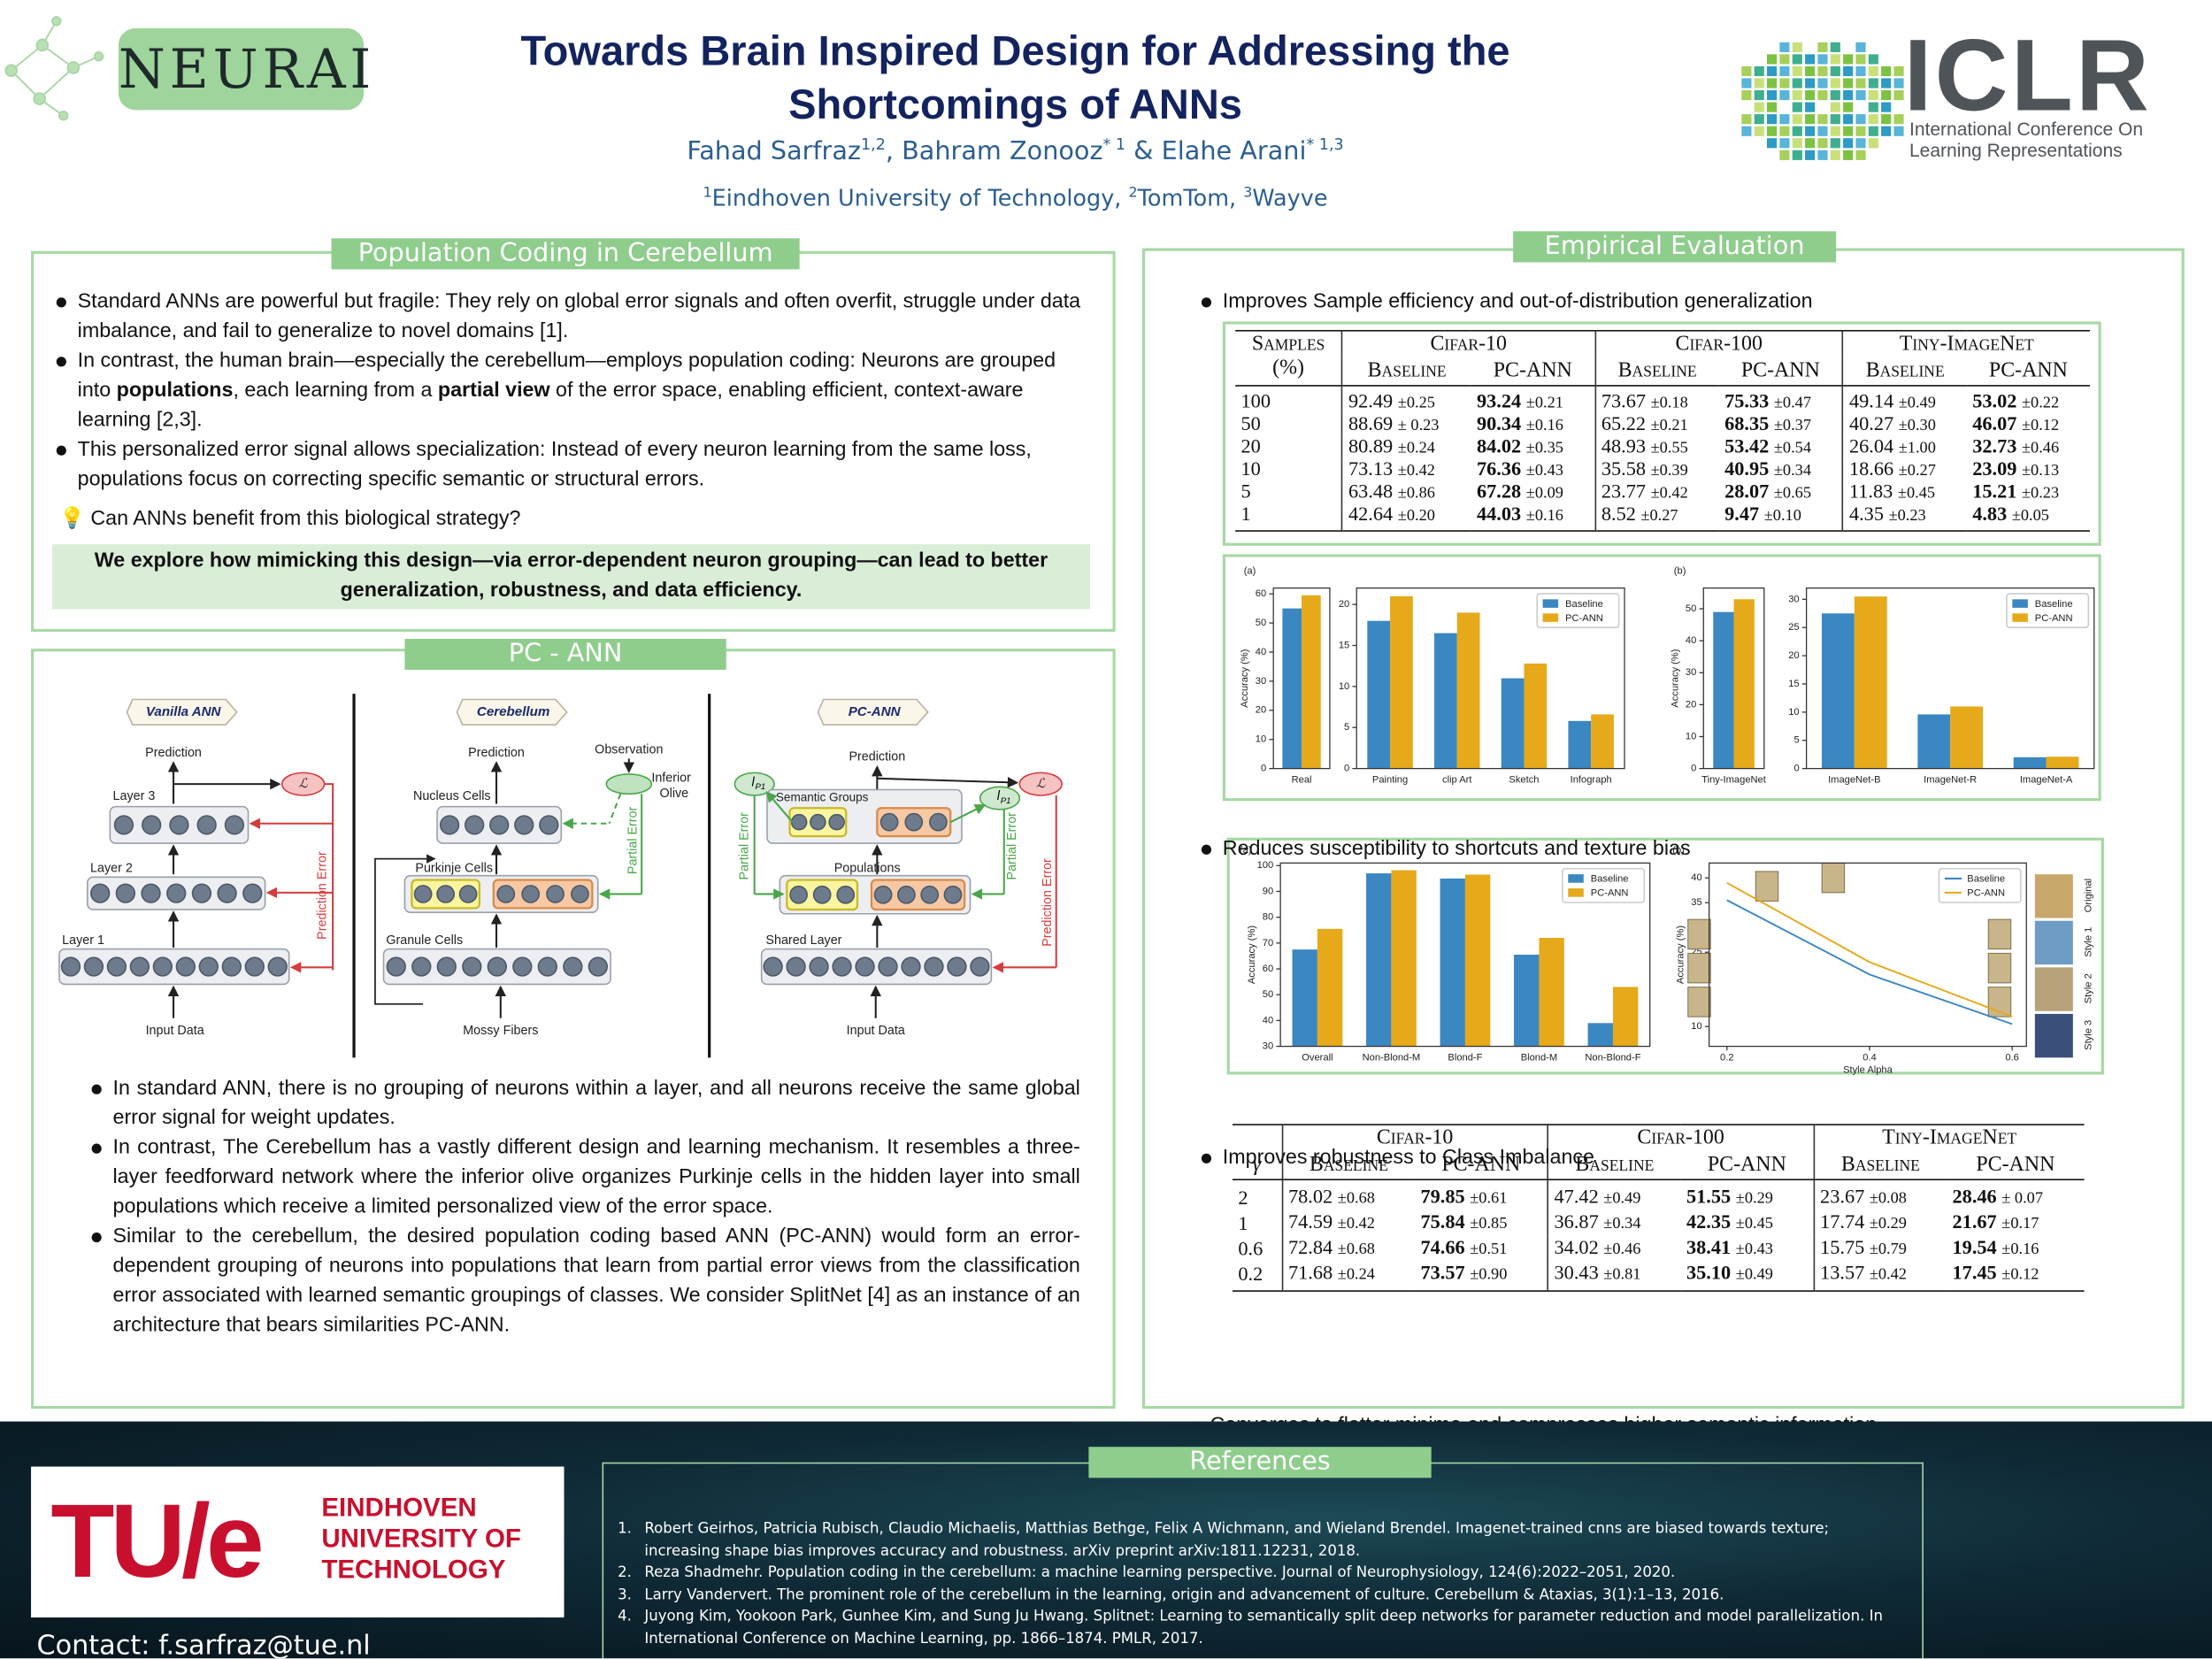 This screenshot has width=2212, height=1659. Describe the element at coordinates (1966, 344) in the screenshot. I see `group-header: Tiny-ImageNet` at that location.